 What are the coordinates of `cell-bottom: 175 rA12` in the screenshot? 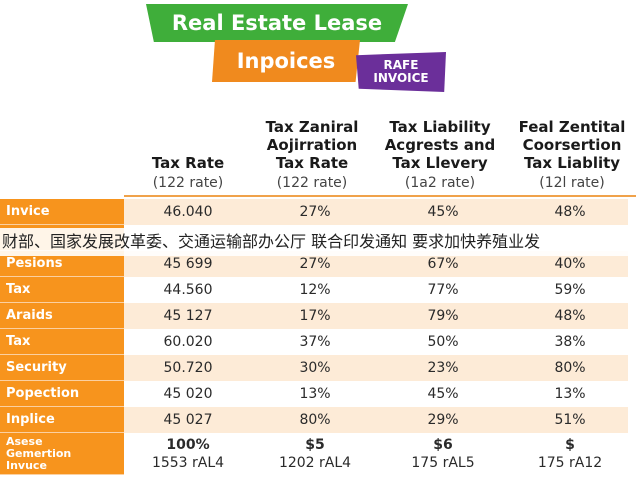 It's located at (570, 463).